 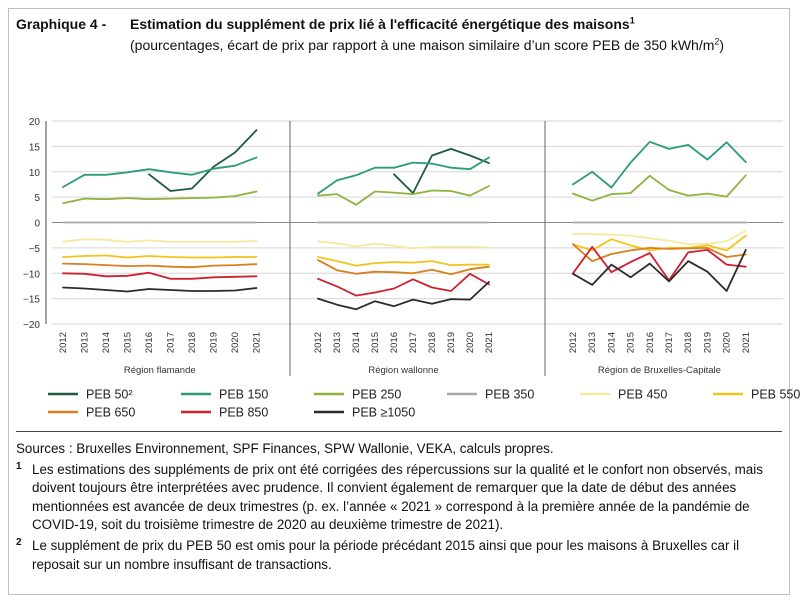 I want to click on subtitle-superscript: 2, so click(x=717, y=41).